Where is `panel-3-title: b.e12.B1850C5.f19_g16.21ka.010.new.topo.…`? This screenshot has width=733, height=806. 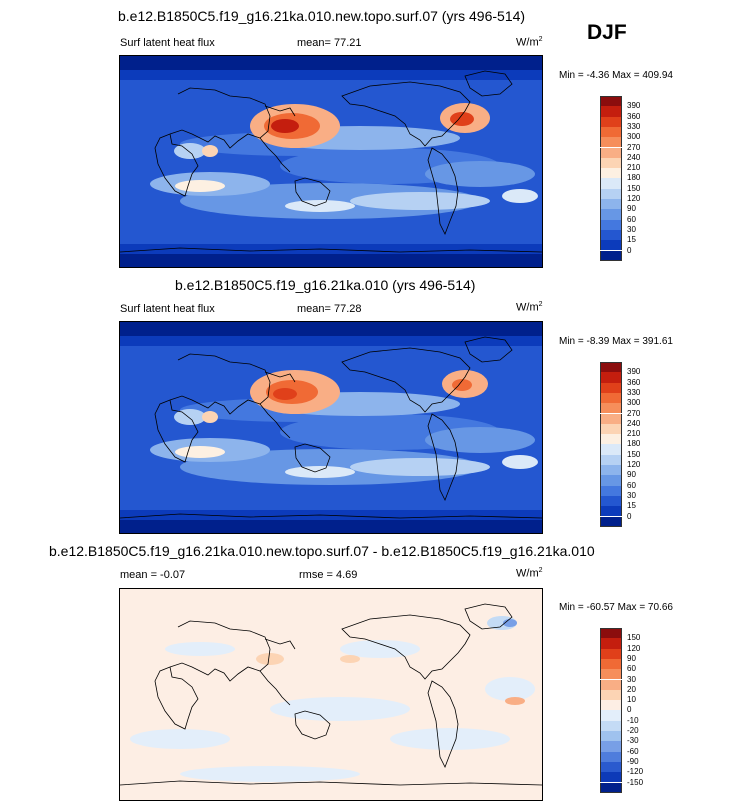 panel-3-title: b.e12.B1850C5.f19_g16.21ka.010.new.topo.… is located at coordinates (322, 551).